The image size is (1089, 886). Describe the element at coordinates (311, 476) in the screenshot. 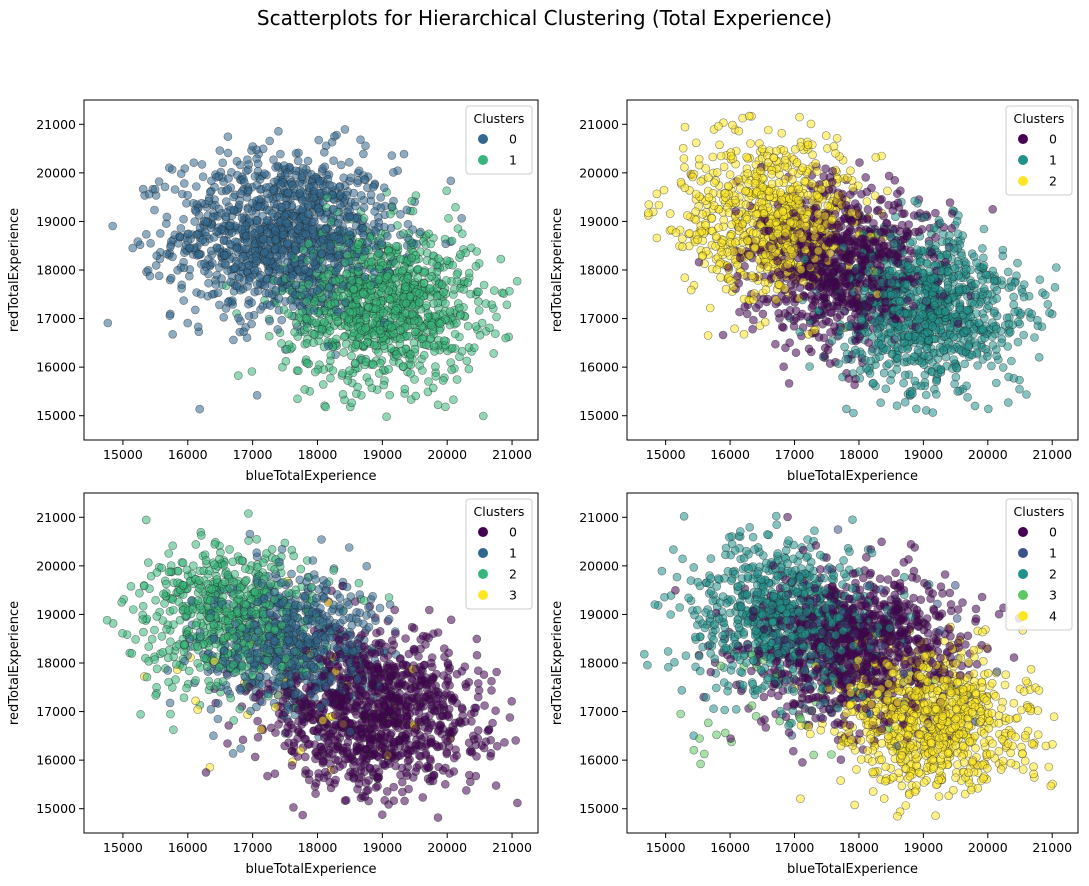

I see `x-axis-label: blueTotalExperience` at that location.